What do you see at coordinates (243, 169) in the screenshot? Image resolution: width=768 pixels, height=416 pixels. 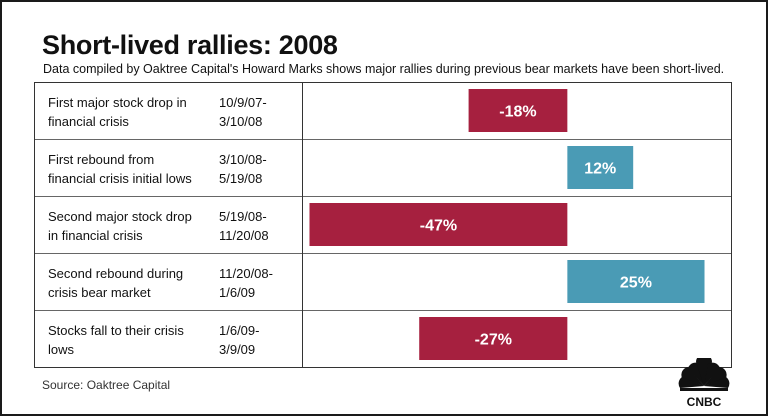 I see `period-label: 3/10/08- 5/19/08` at bounding box center [243, 169].